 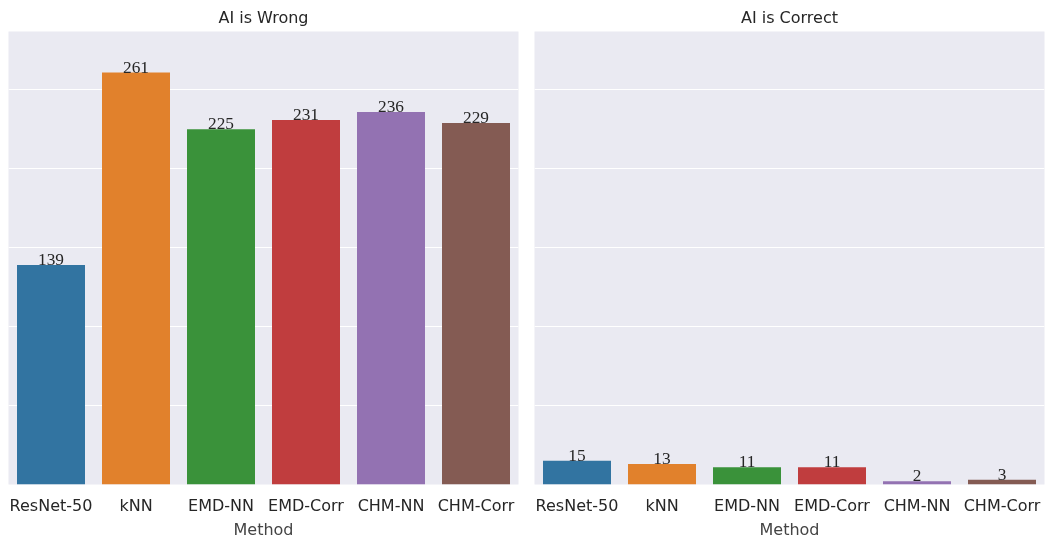 I want to click on chart-title: AI is Wrong, so click(x=263, y=17).